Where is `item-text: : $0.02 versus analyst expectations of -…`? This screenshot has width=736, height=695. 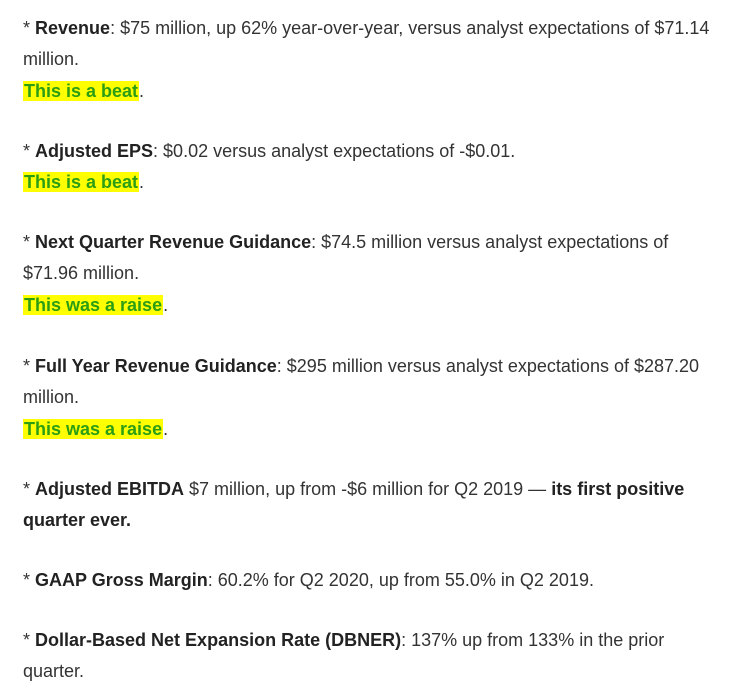
item-text: : $0.02 versus analyst expectations of -… is located at coordinates (334, 151).